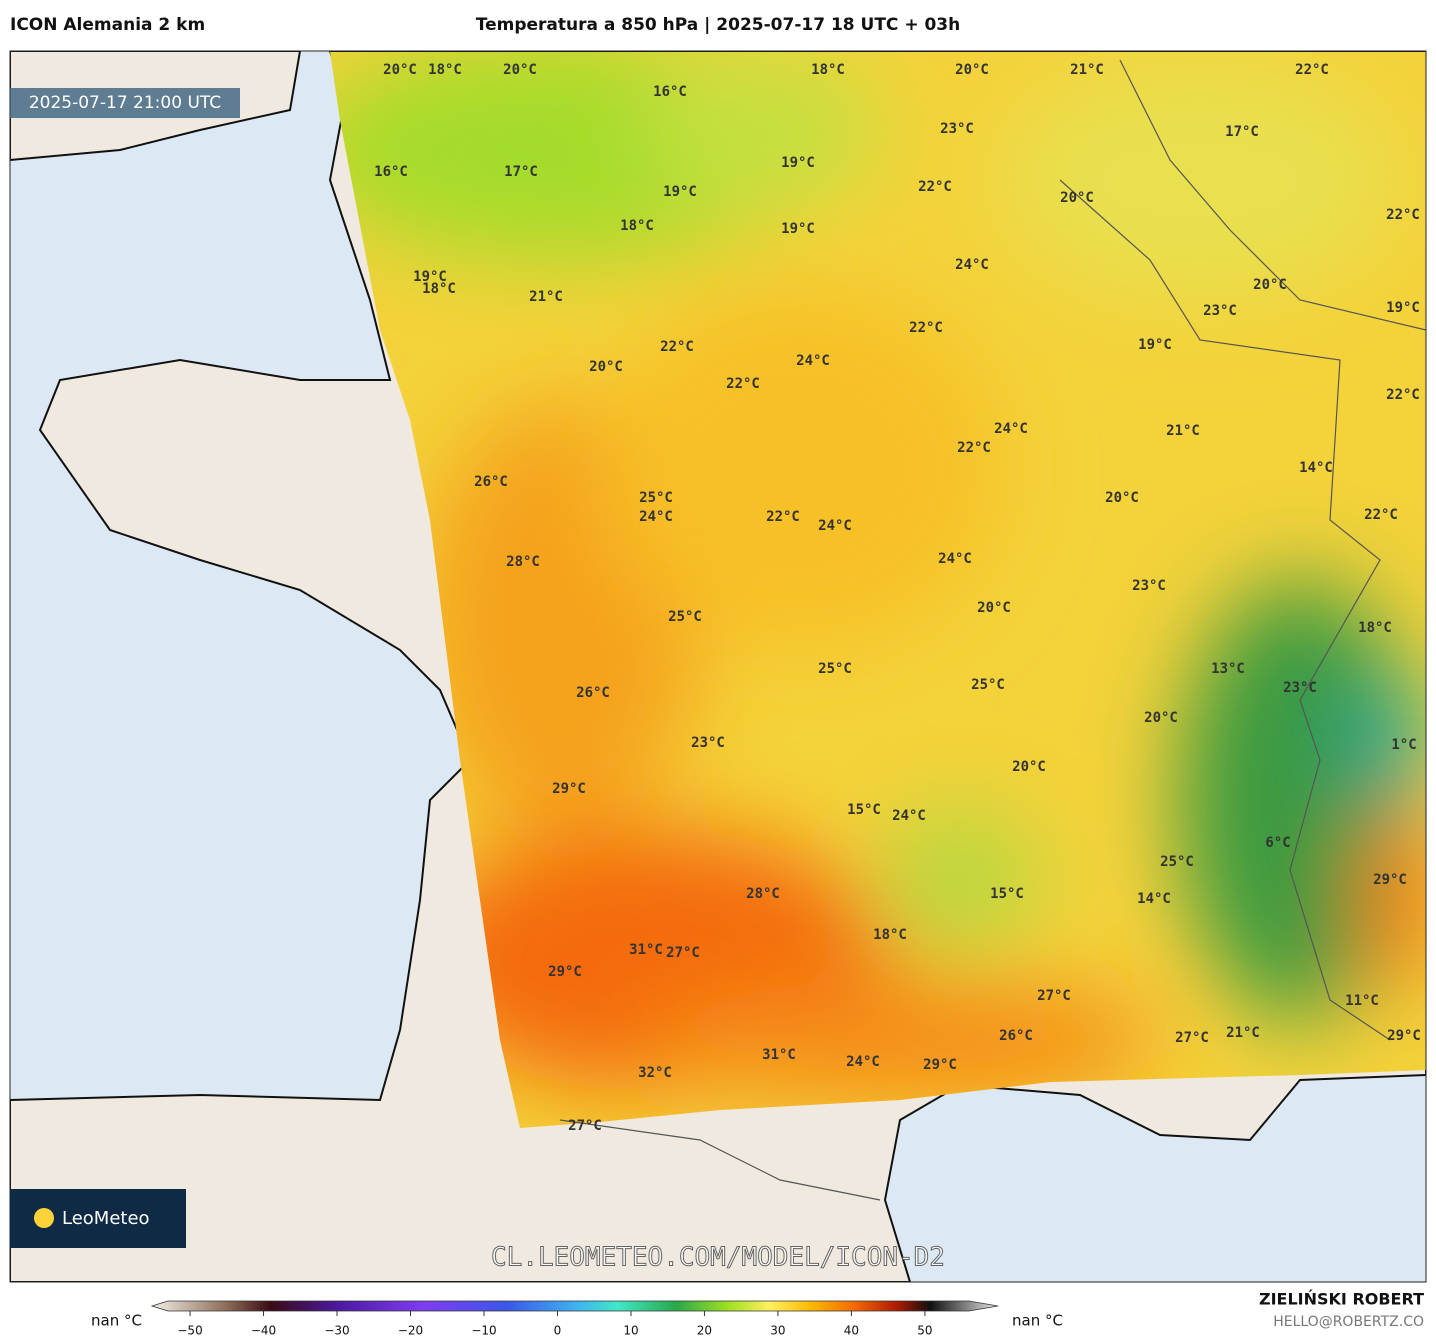  I want to click on temperature-label: 28°C, so click(763, 894).